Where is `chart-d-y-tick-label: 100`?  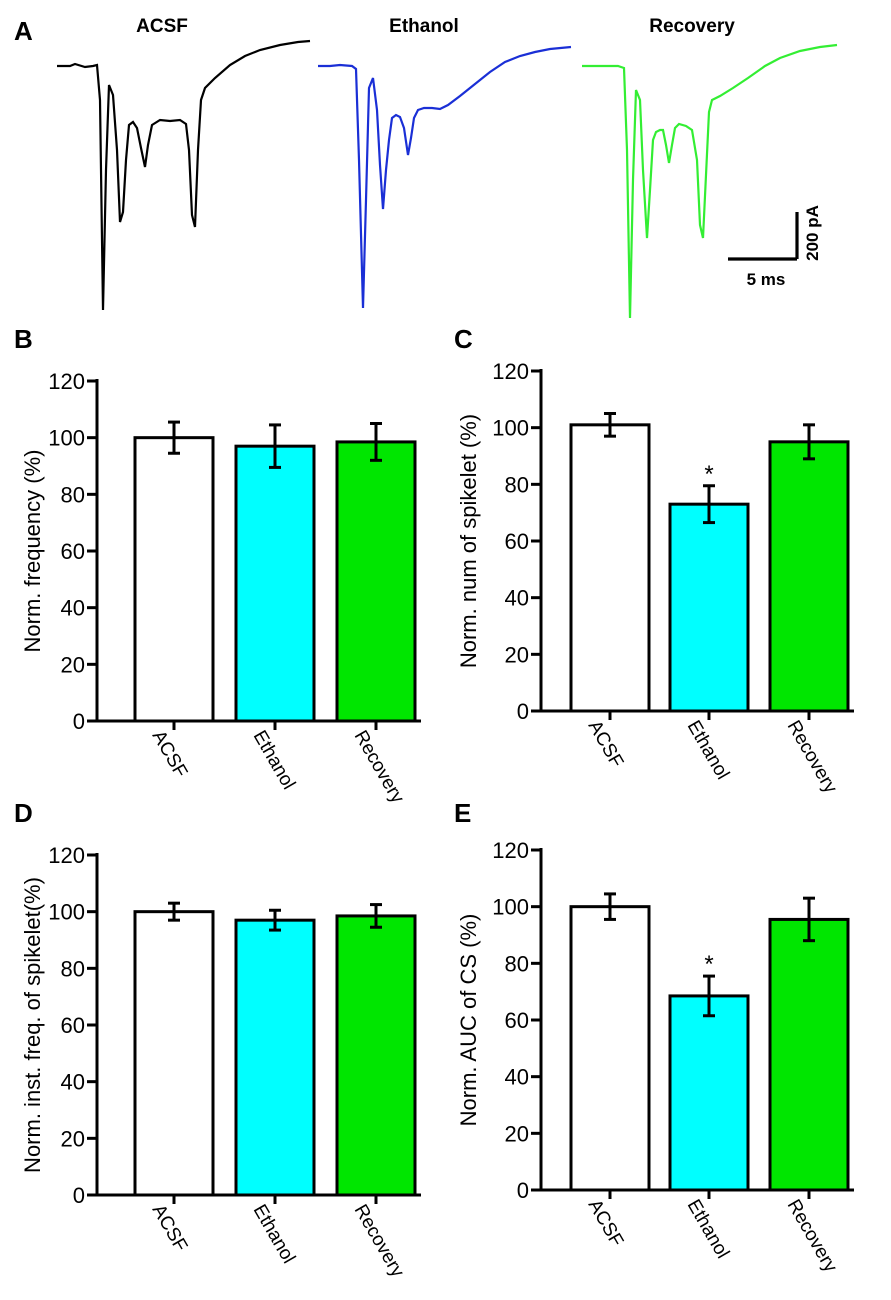
chart-d-y-tick-label: 100 is located at coordinates (66, 912).